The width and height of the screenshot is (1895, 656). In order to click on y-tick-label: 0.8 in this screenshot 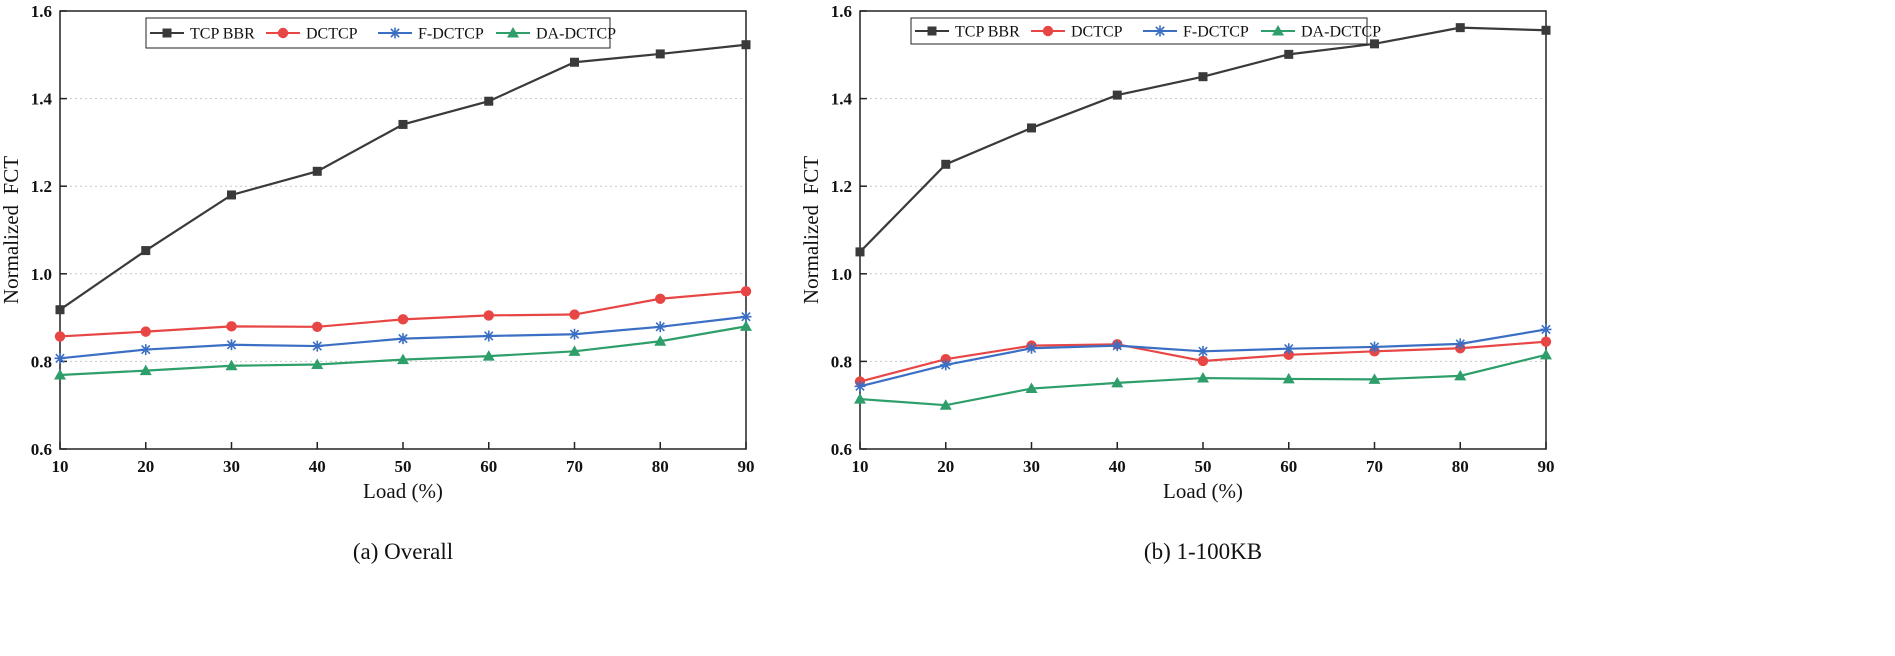, I will do `click(841, 361)`.